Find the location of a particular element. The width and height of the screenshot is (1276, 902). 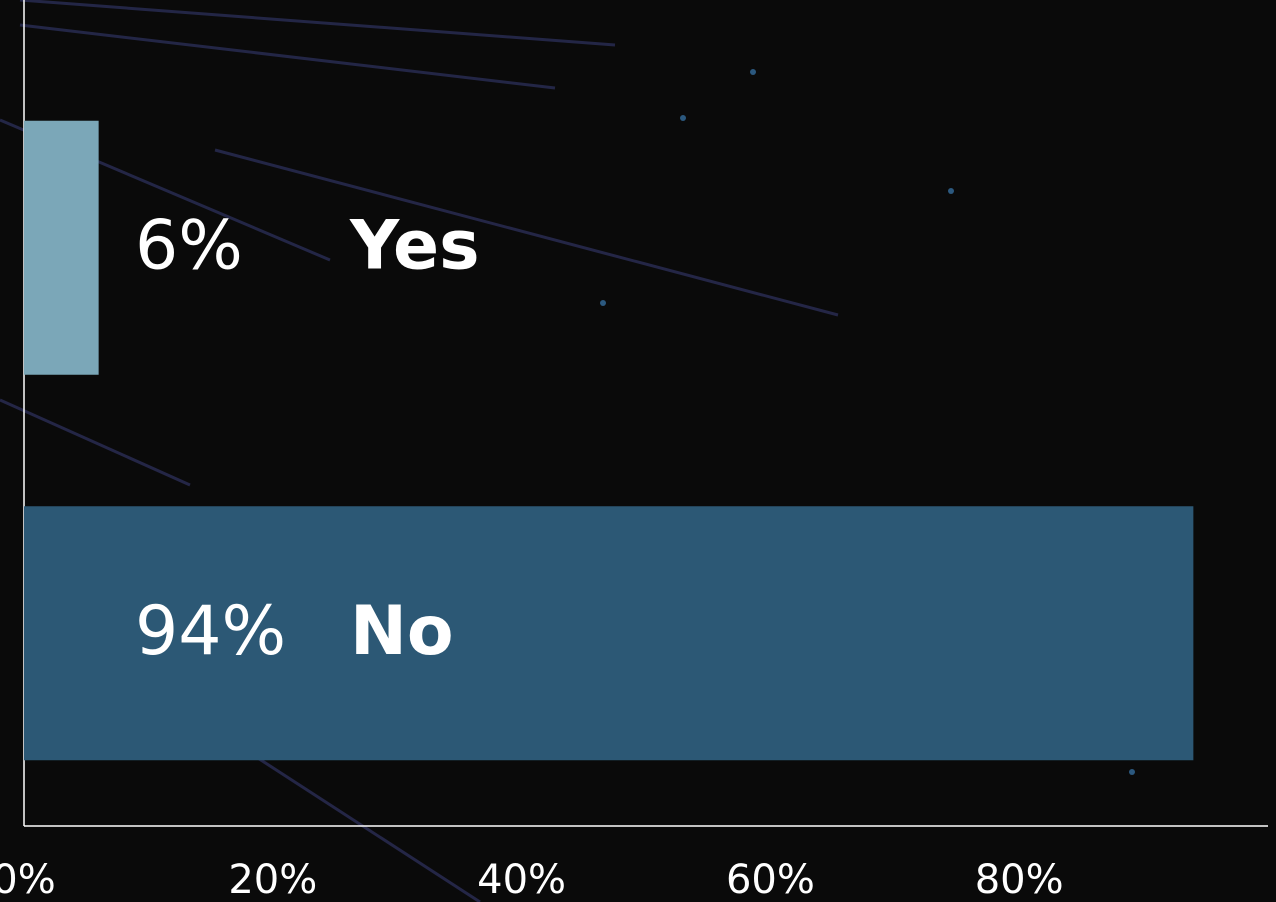

category-label: Yes is located at coordinates (414, 245).